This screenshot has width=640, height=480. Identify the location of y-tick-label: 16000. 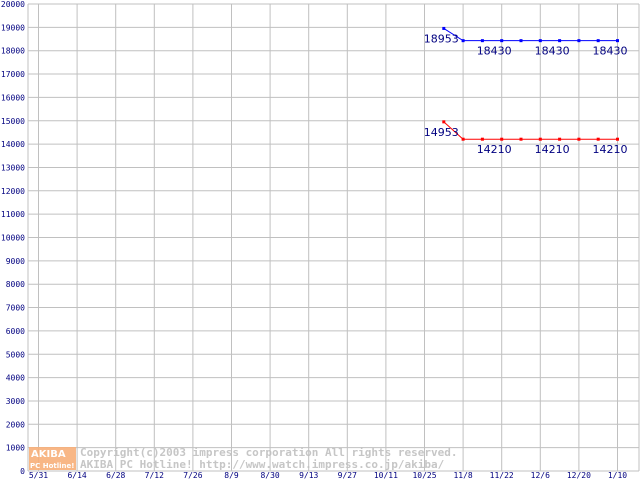
(13, 97).